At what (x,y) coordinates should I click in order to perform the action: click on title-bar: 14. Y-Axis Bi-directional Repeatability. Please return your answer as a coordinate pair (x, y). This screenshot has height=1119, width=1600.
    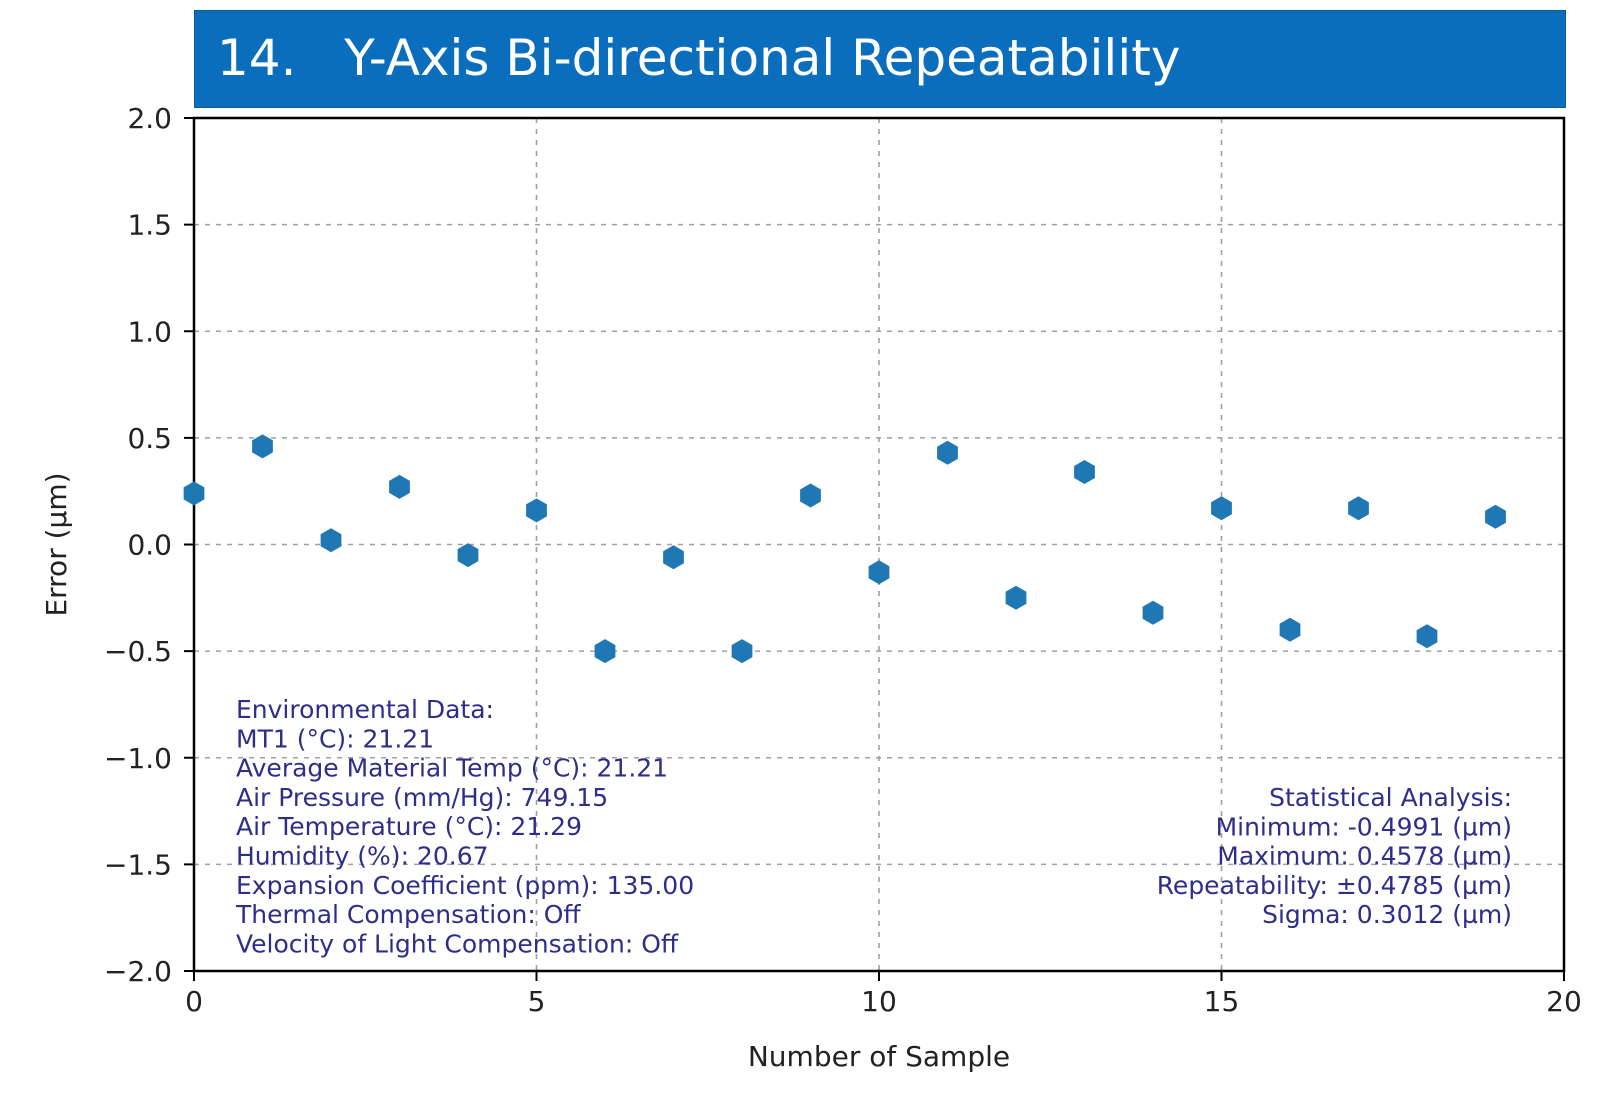
    Looking at the image, I should click on (880, 59).